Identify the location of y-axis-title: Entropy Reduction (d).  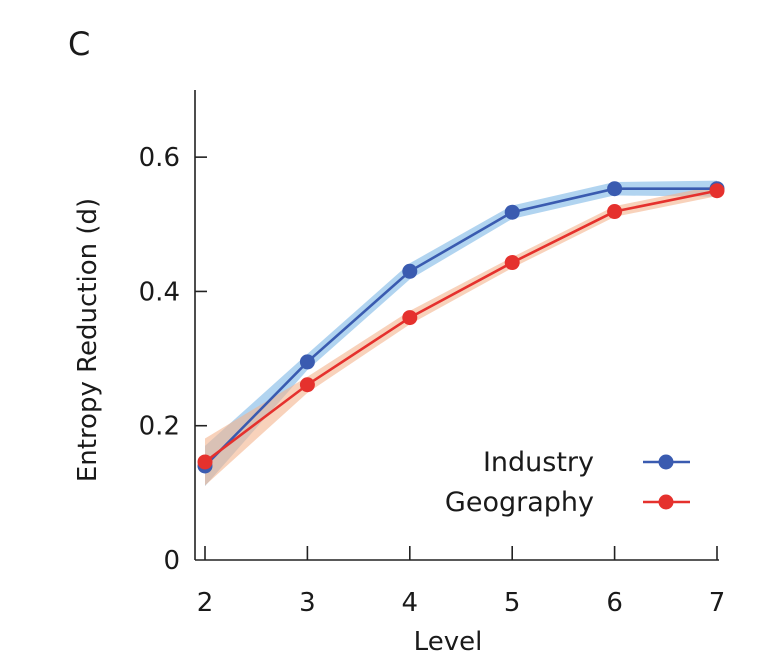
(88, 340).